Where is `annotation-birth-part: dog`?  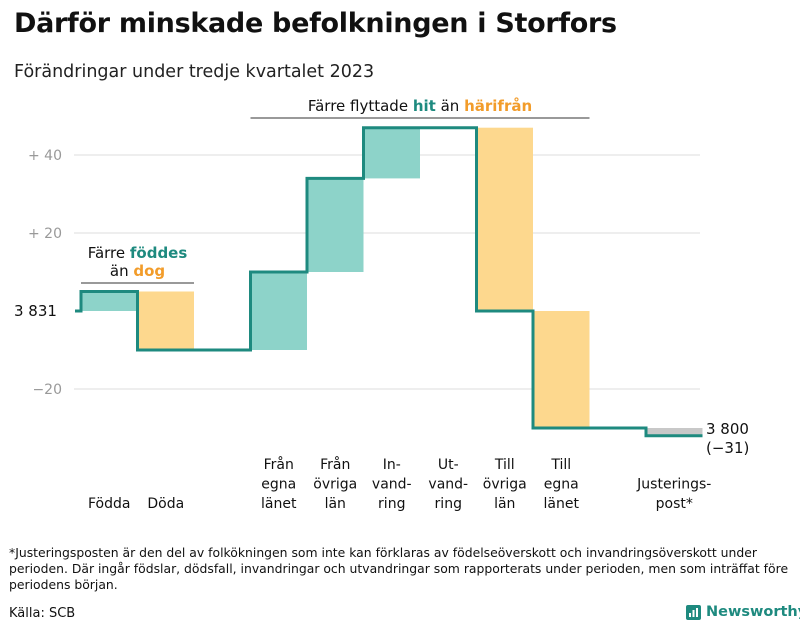 annotation-birth-part: dog is located at coordinates (149, 271).